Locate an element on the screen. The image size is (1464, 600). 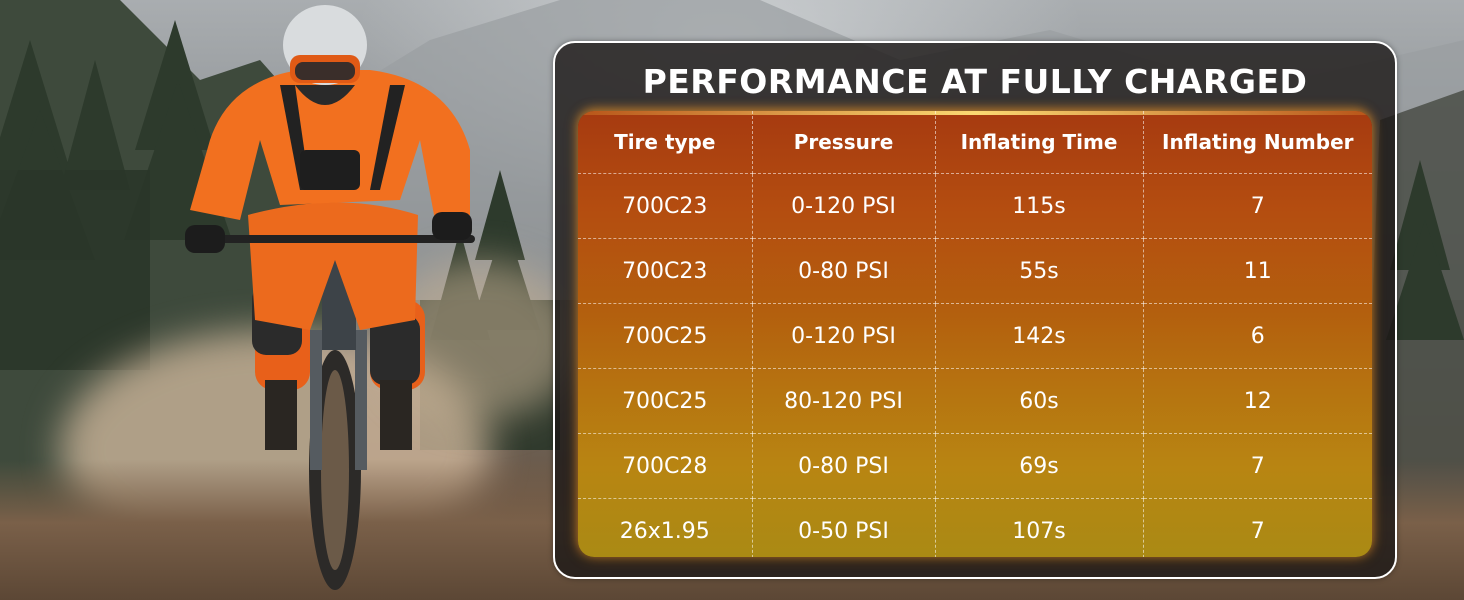
table-row: 700C25 0-120 PSI 142s 6 is located at coordinates (975, 336).